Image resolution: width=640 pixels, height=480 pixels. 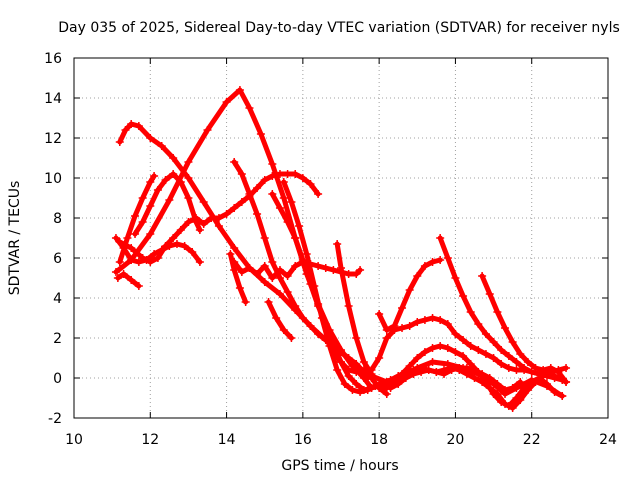 I want to click on y-tick-label: 14, so click(x=53, y=99).